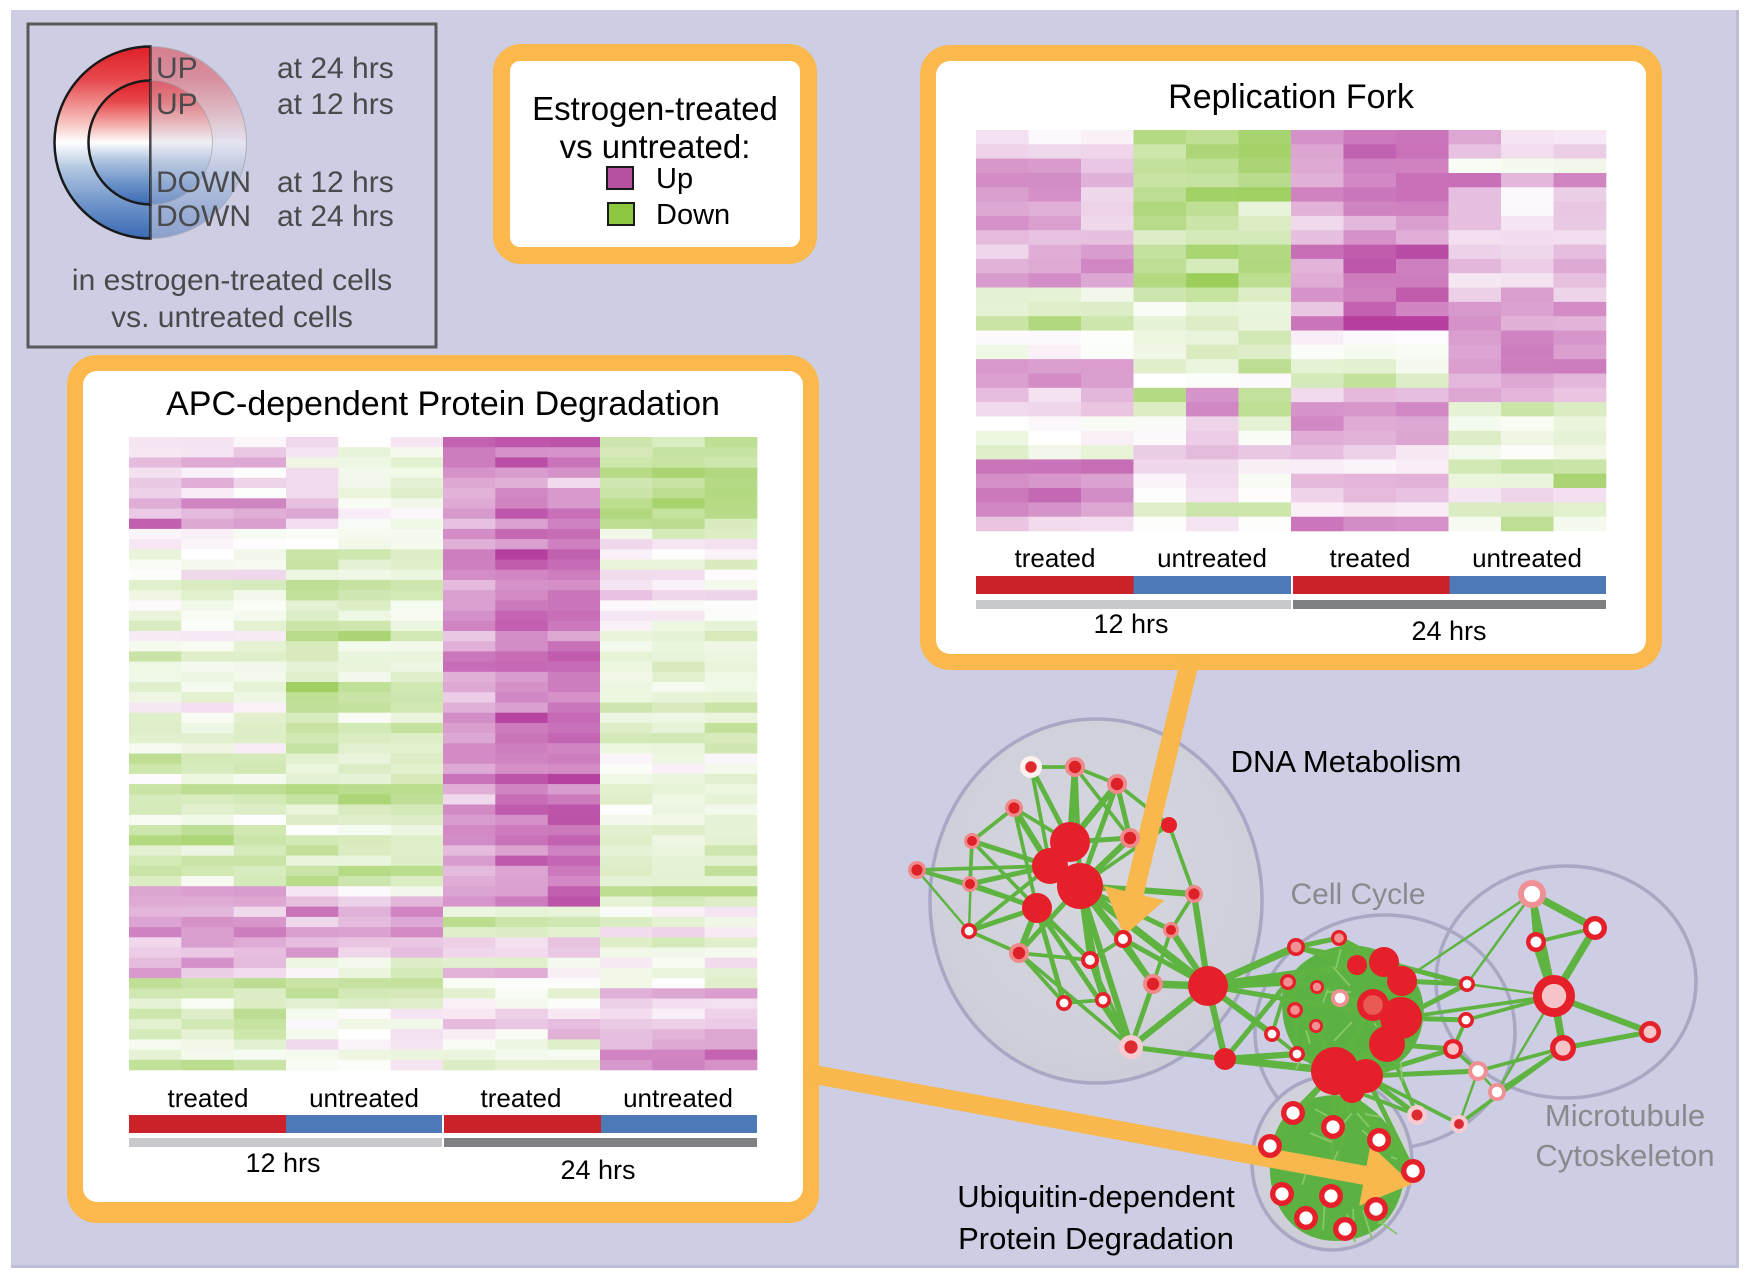 This screenshot has height=1284, width=1750. I want to click on svg-text: DNA Metabolism, so click(1346, 761).